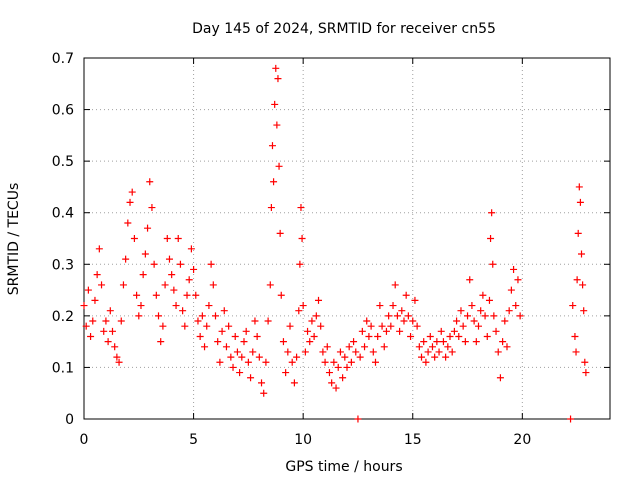  What do you see at coordinates (63, 214) in the screenshot?
I see `y-tick-label: 0.4` at bounding box center [63, 214].